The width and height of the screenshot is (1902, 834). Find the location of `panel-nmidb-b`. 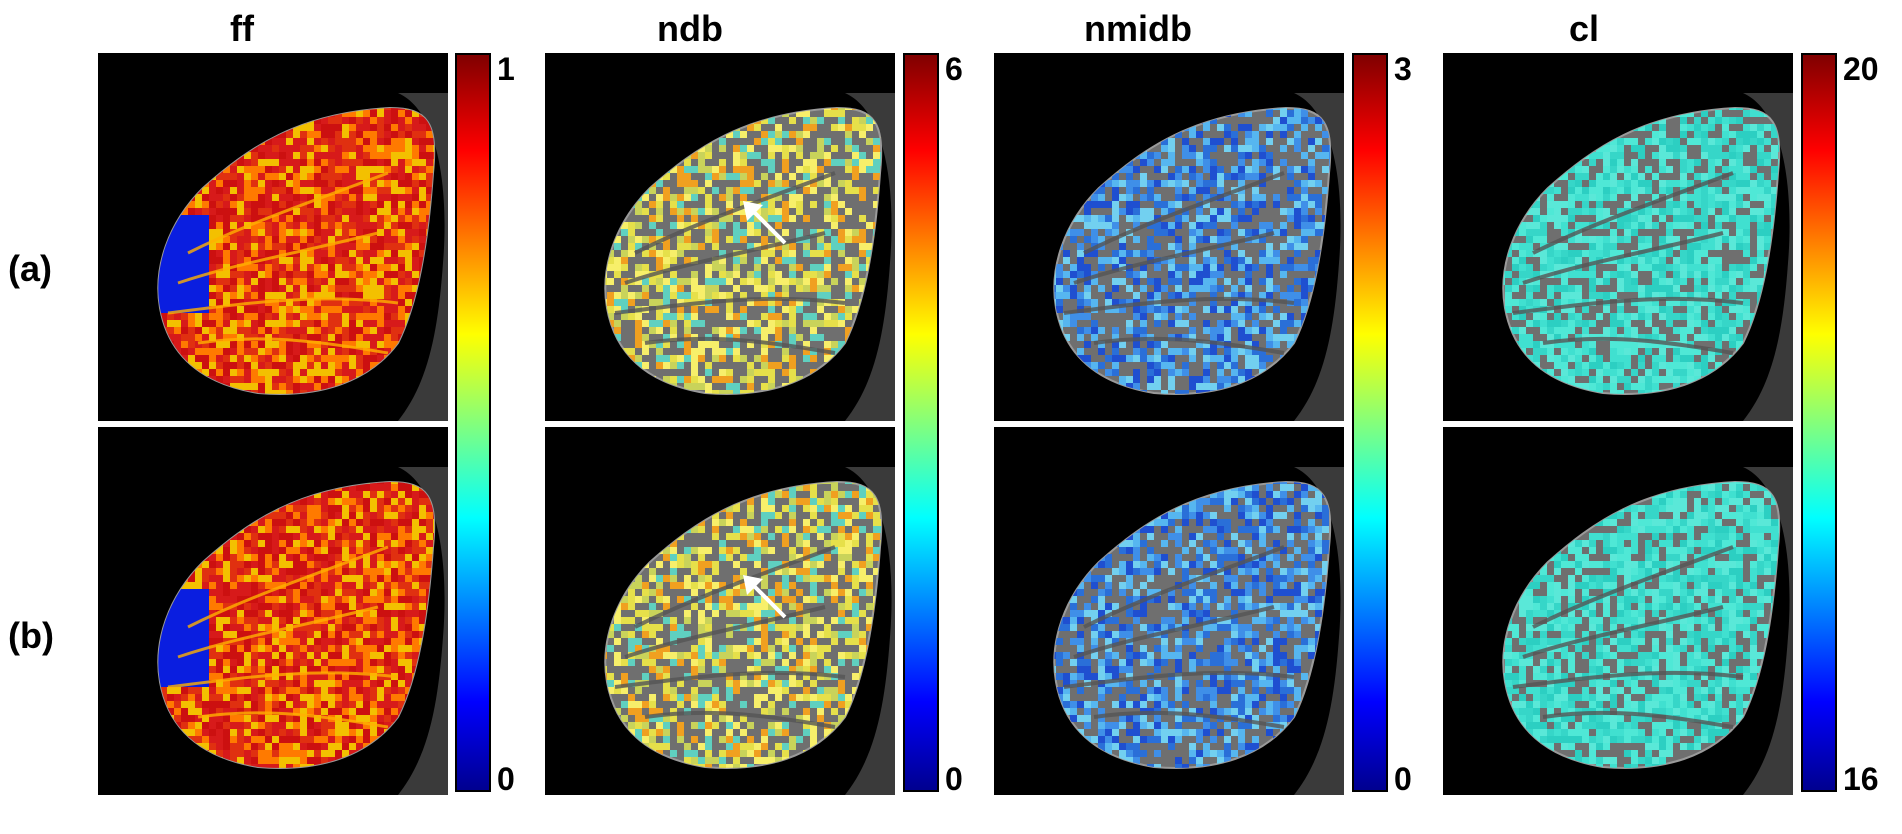

panel-nmidb-b is located at coordinates (1169, 611).